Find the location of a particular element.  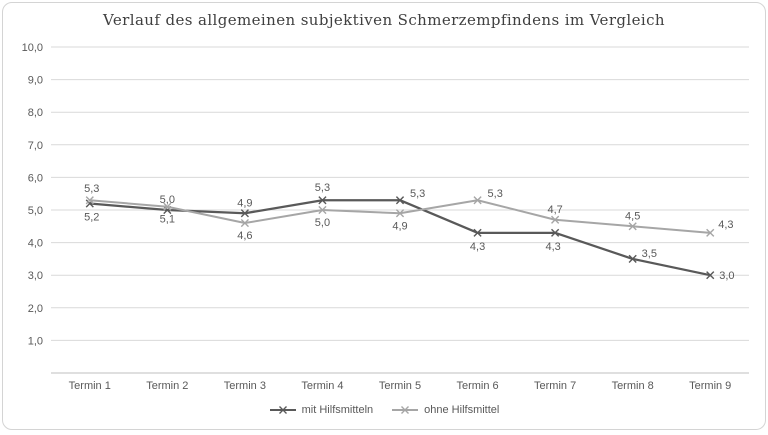

y-tick-label: 4,0 is located at coordinates (35, 244).